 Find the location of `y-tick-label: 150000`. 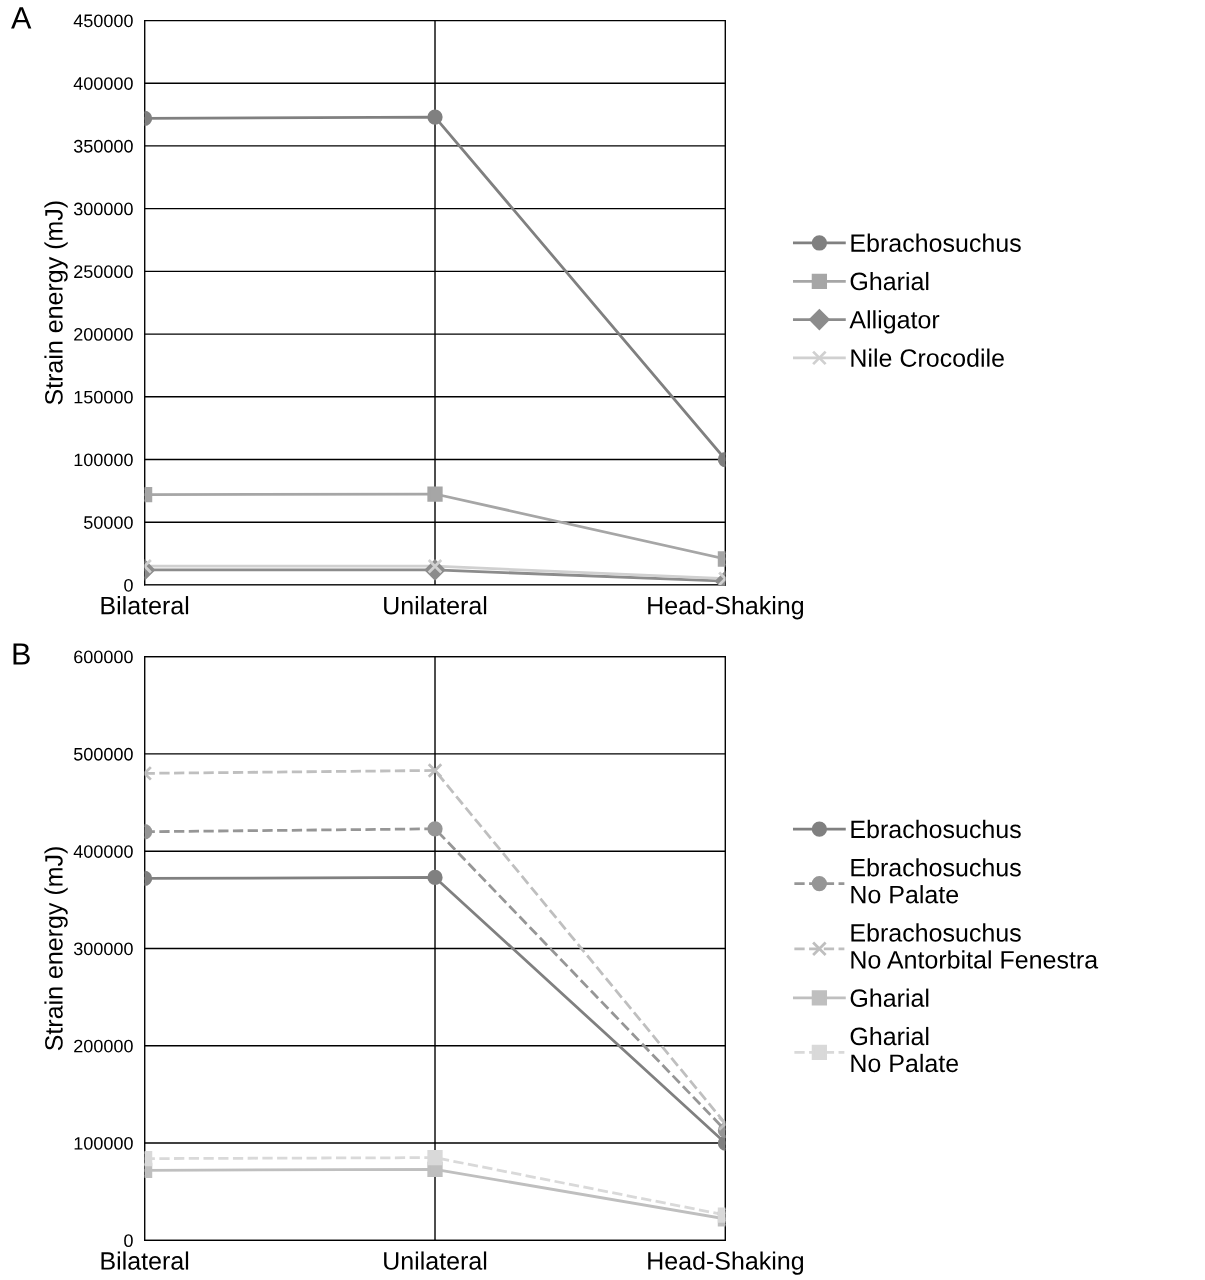

y-tick-label: 150000 is located at coordinates (103, 397).